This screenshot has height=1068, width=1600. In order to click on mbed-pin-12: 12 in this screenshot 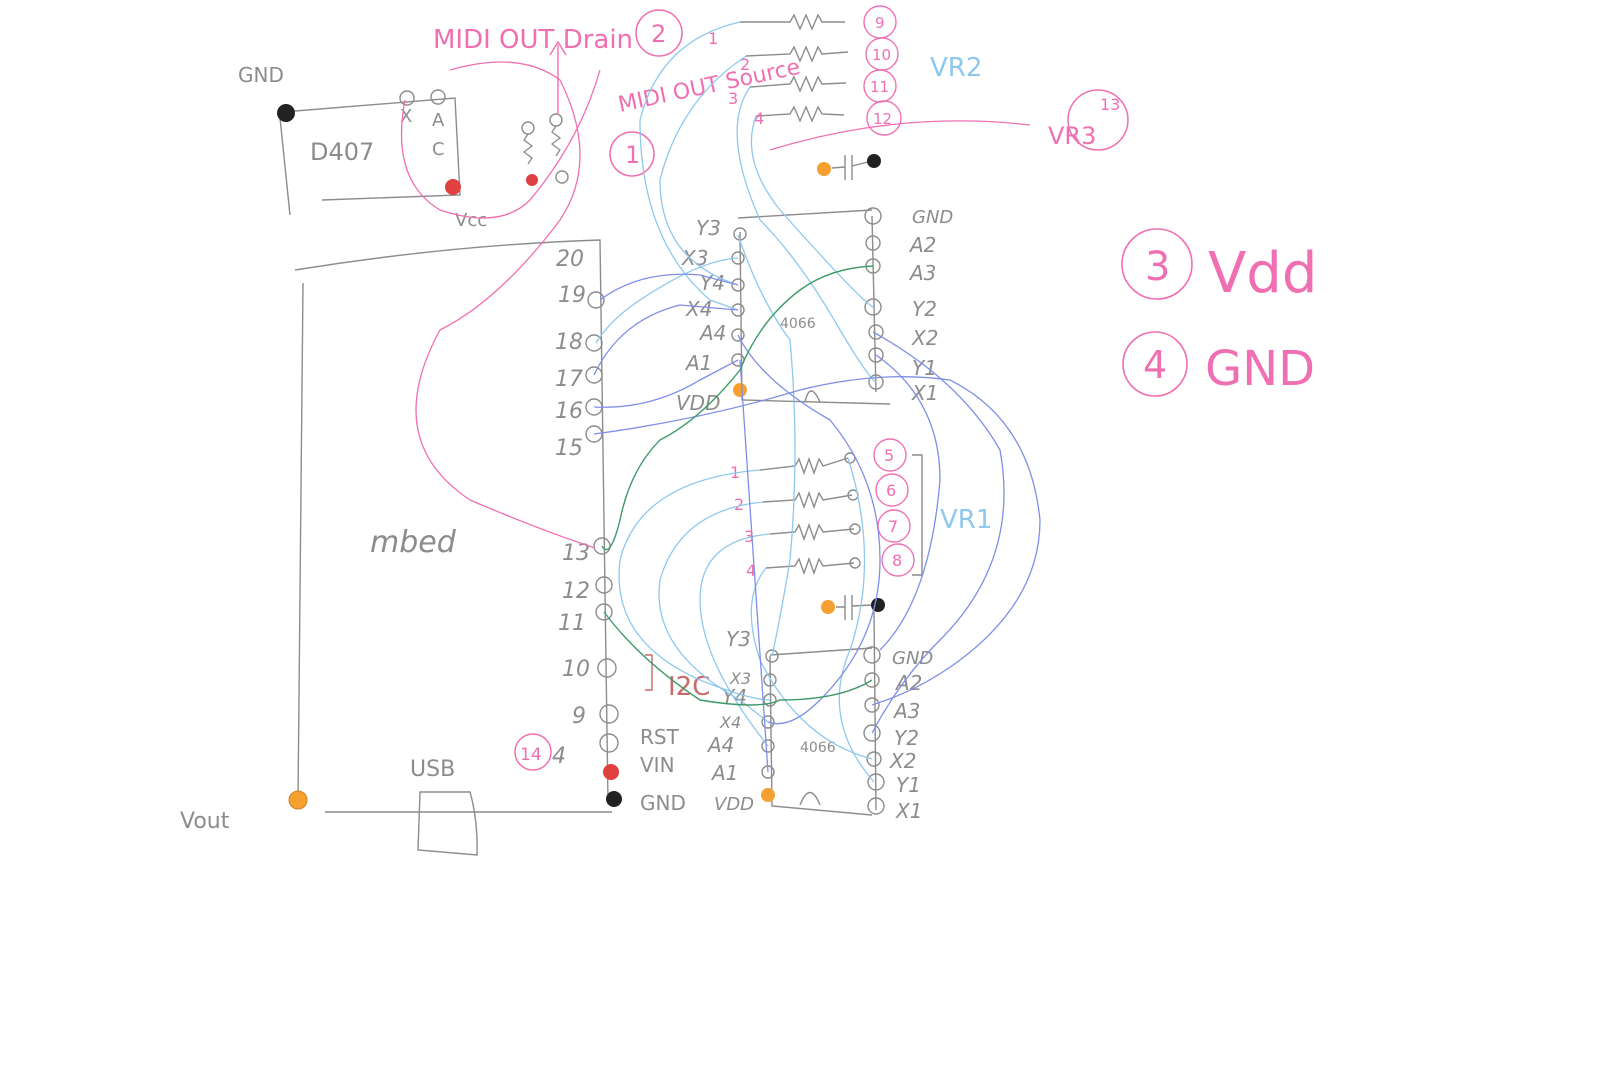, I will do `click(576, 591)`.